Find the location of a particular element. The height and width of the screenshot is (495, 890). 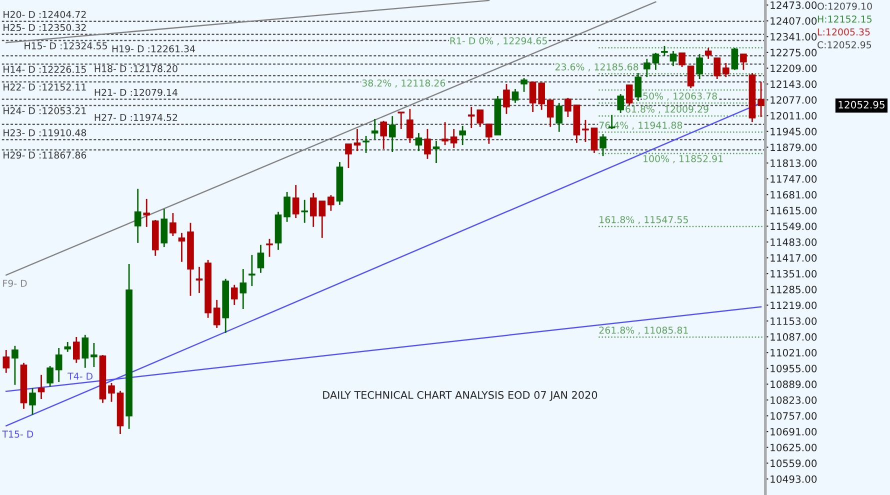

y-tick-label: 11285.00 is located at coordinates (793, 290).